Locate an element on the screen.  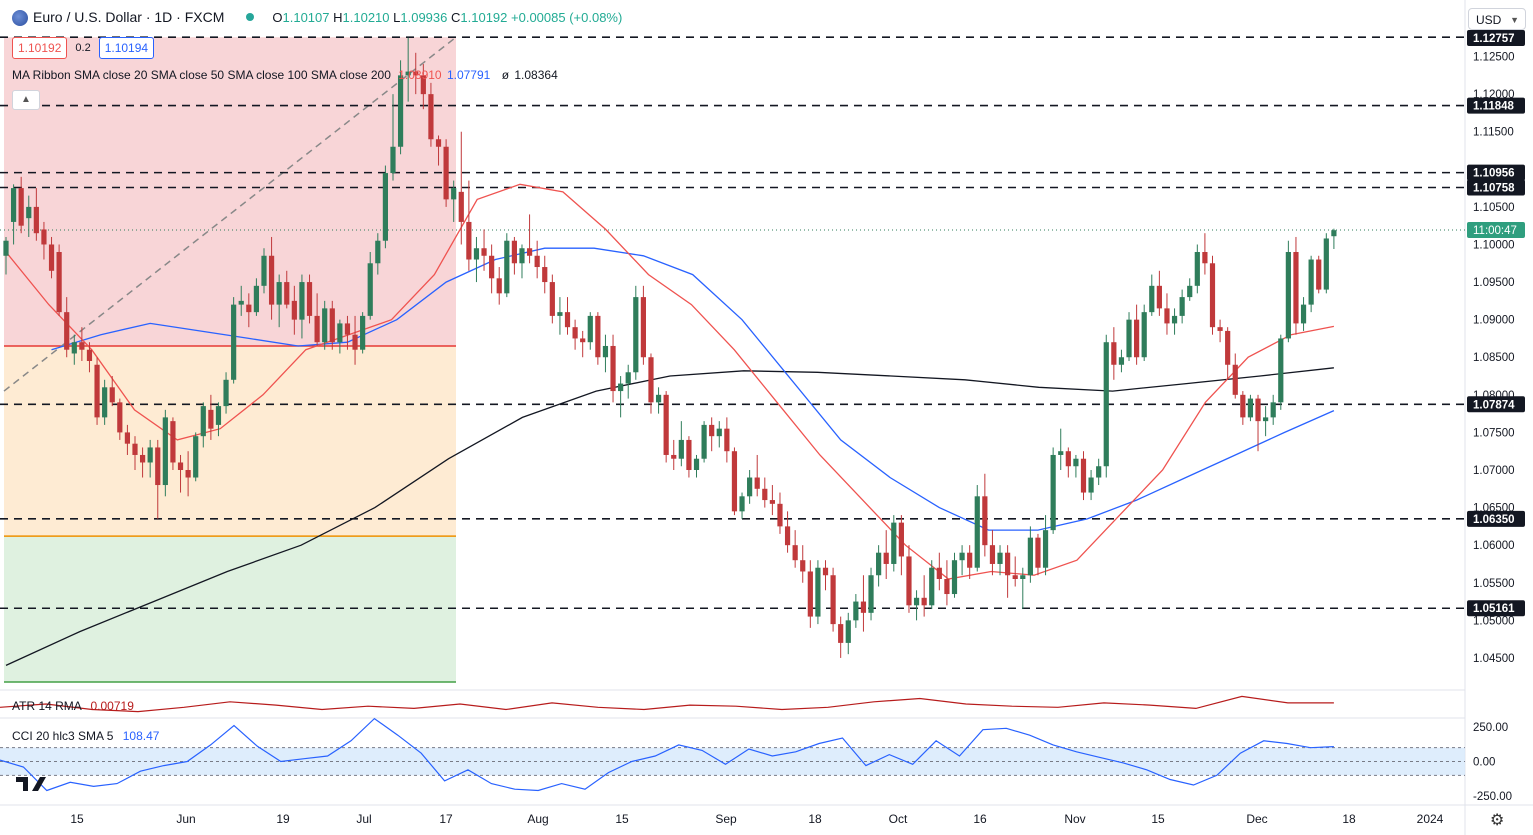
level-price-label: 1.07874 is located at coordinates (1494, 405).